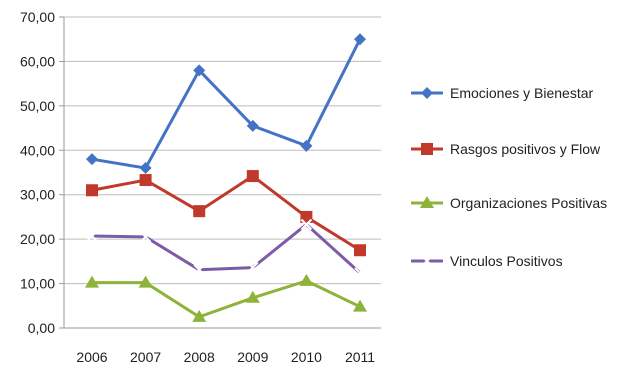 The width and height of the screenshot is (618, 366). I want to click on legend-item-organizaciones: Organizaciones Positivas, so click(512, 223).